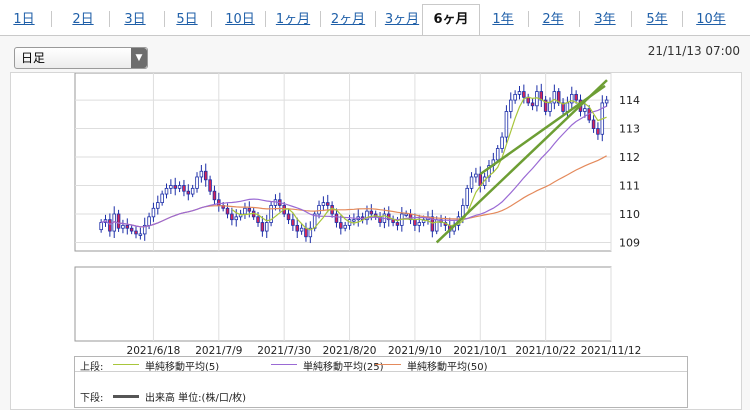 The image size is (750, 410). I want to click on trend-line, so click(521, 161).